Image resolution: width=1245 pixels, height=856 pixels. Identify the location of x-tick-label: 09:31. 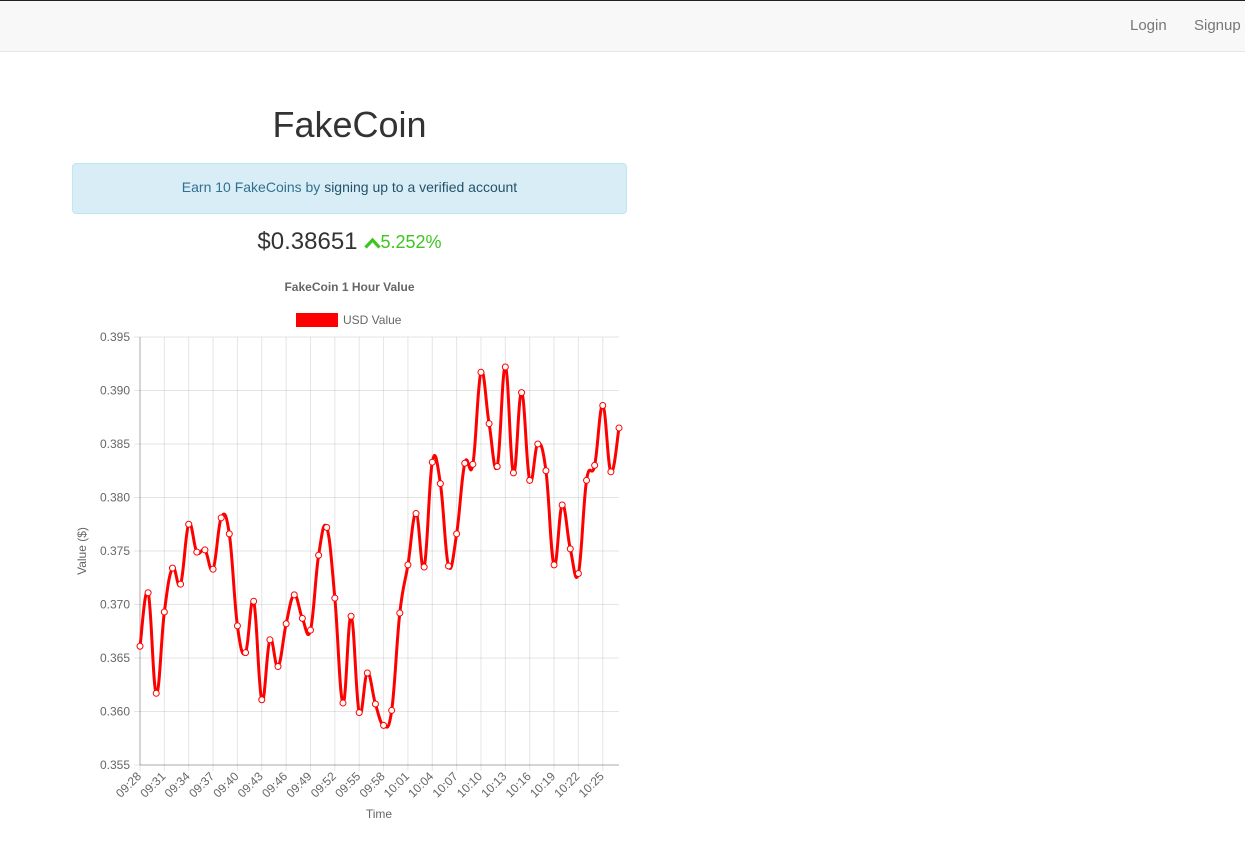
(152, 784).